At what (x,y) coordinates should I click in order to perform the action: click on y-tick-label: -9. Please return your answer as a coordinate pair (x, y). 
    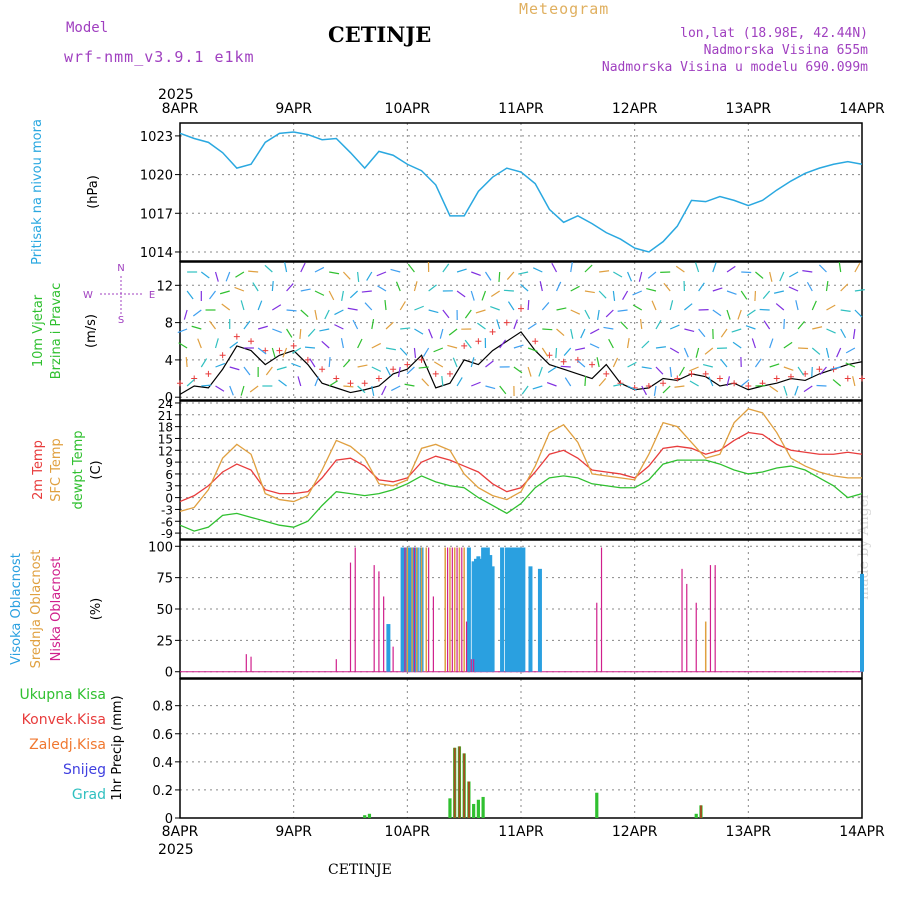
    Looking at the image, I should click on (167, 534).